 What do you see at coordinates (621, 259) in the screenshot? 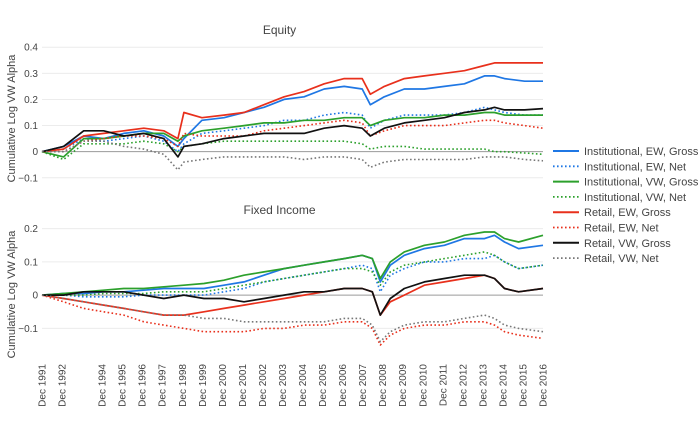
I see `legend-label: Retail, VW, Net` at bounding box center [621, 259].